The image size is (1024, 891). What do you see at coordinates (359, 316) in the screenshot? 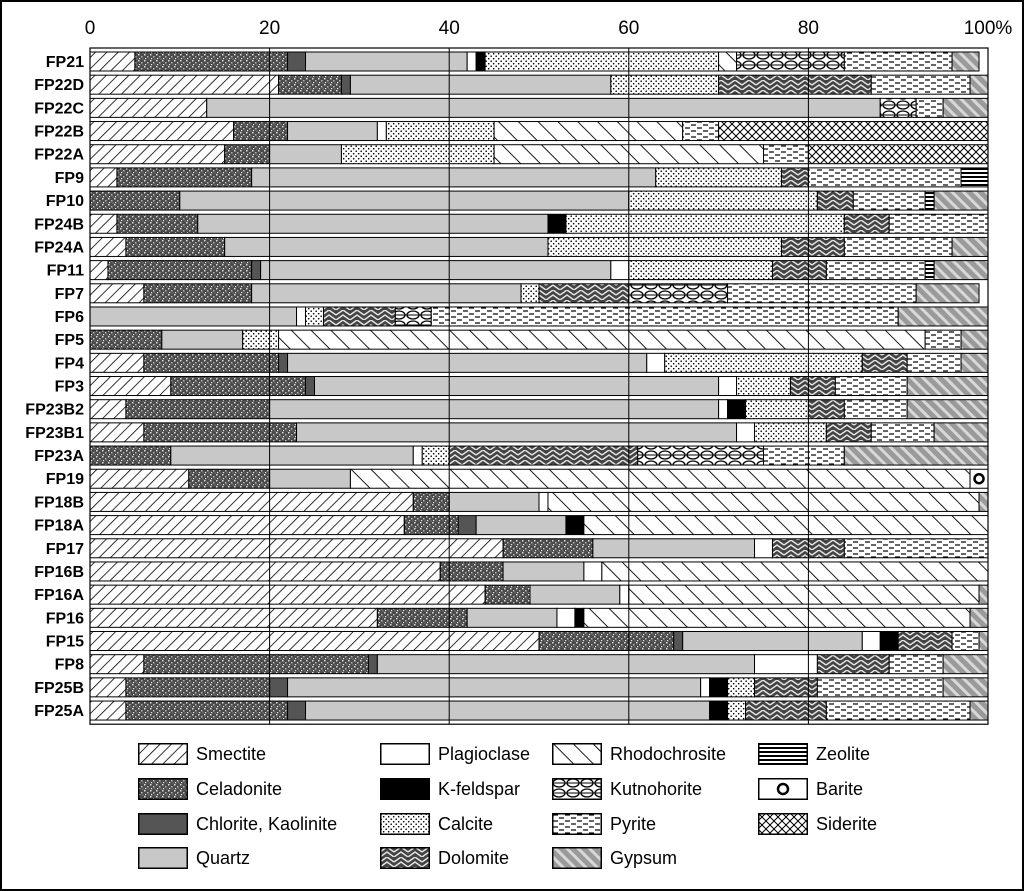
I see `bar-fp6-dolomite` at bounding box center [359, 316].